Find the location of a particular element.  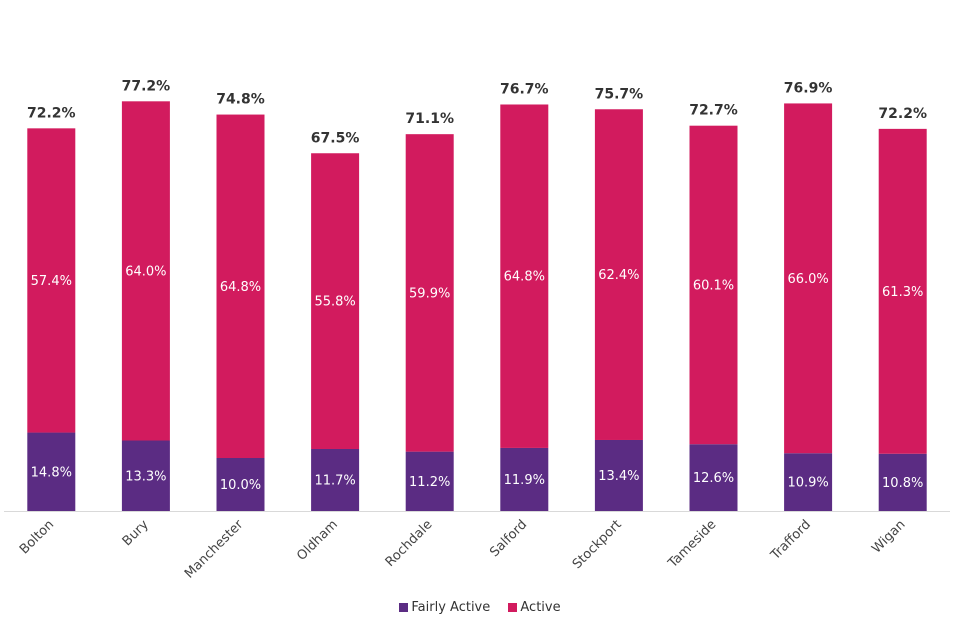

x-tick-label: Stockport is located at coordinates (597, 544).